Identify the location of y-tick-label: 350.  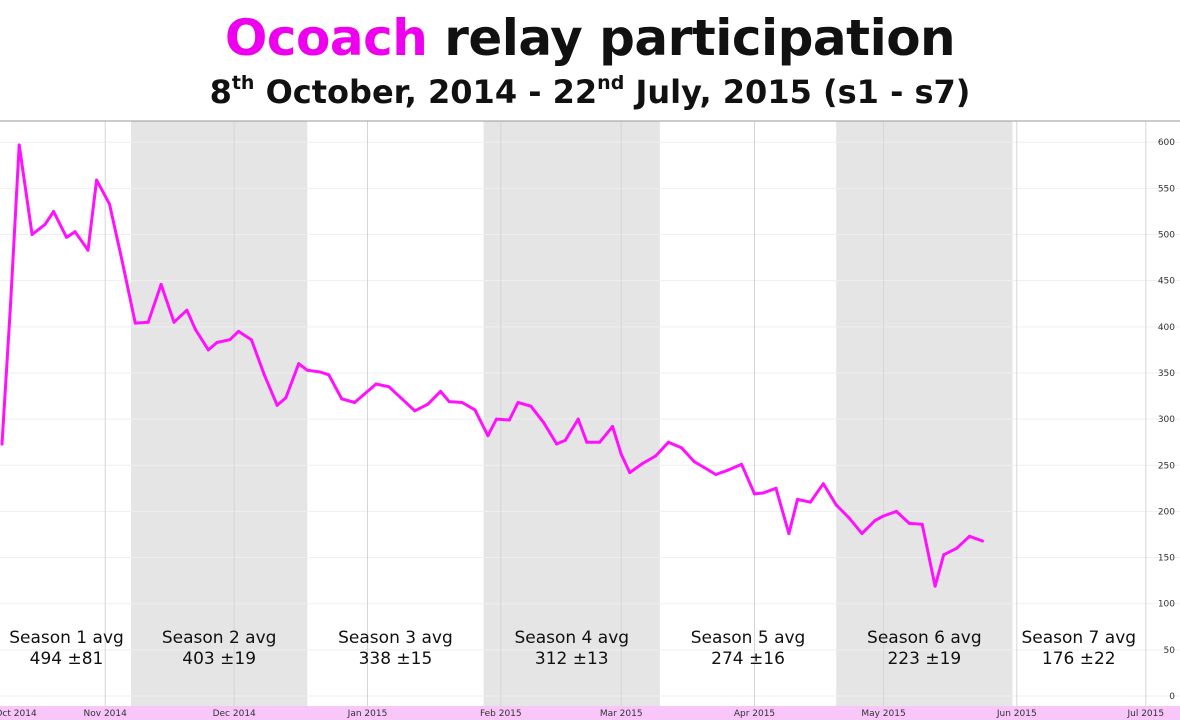
(1166, 374).